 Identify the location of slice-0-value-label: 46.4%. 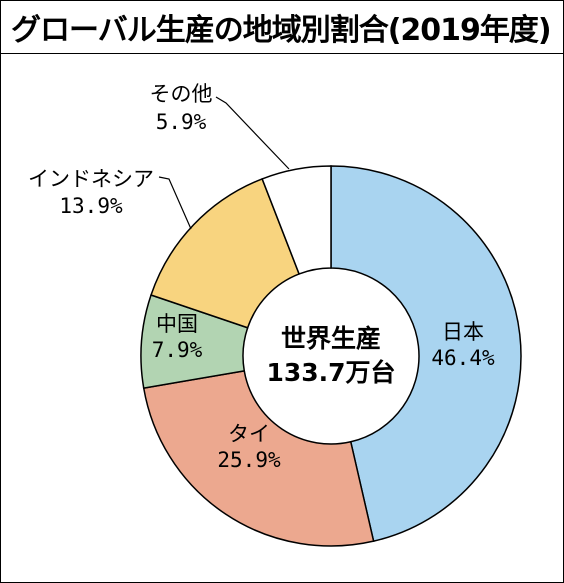
(463, 358).